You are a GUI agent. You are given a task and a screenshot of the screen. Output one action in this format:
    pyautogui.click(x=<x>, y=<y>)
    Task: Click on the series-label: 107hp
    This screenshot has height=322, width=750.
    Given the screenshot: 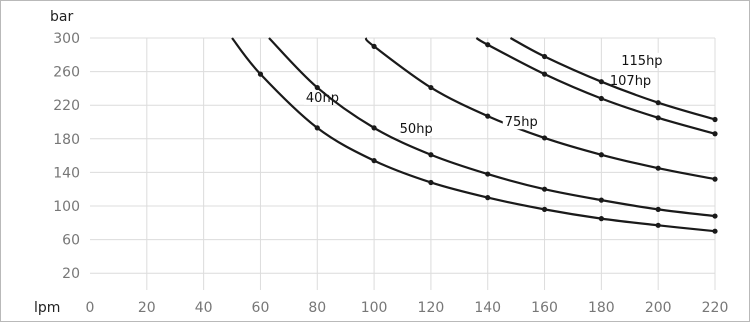 What is the action you would take?
    pyautogui.click(x=630, y=81)
    